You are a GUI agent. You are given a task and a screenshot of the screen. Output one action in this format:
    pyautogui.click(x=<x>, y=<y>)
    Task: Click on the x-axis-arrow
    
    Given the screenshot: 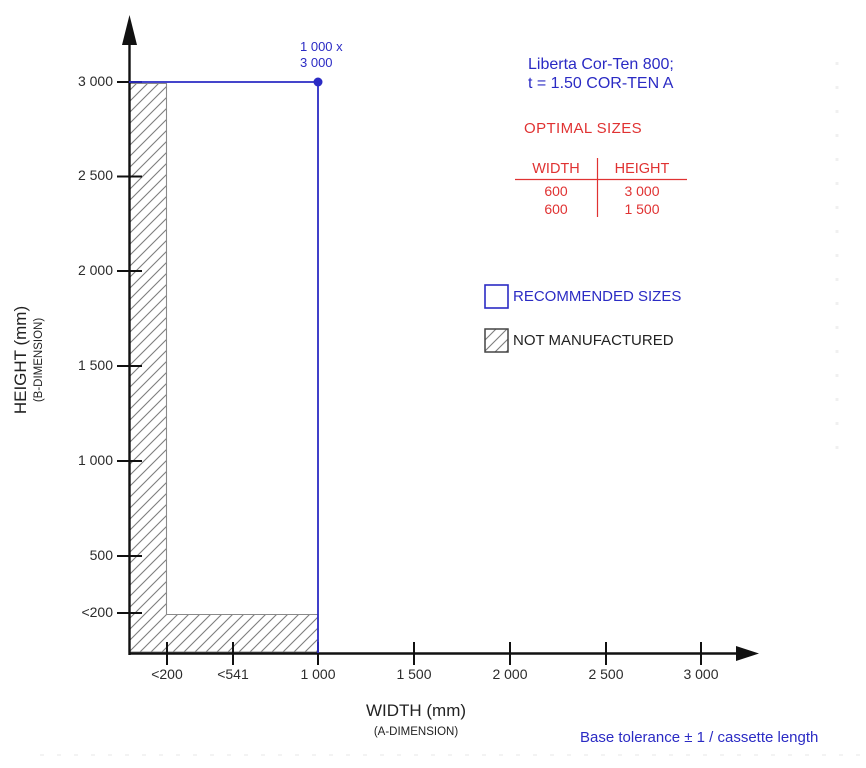 What is the action you would take?
    pyautogui.click(x=747, y=653)
    